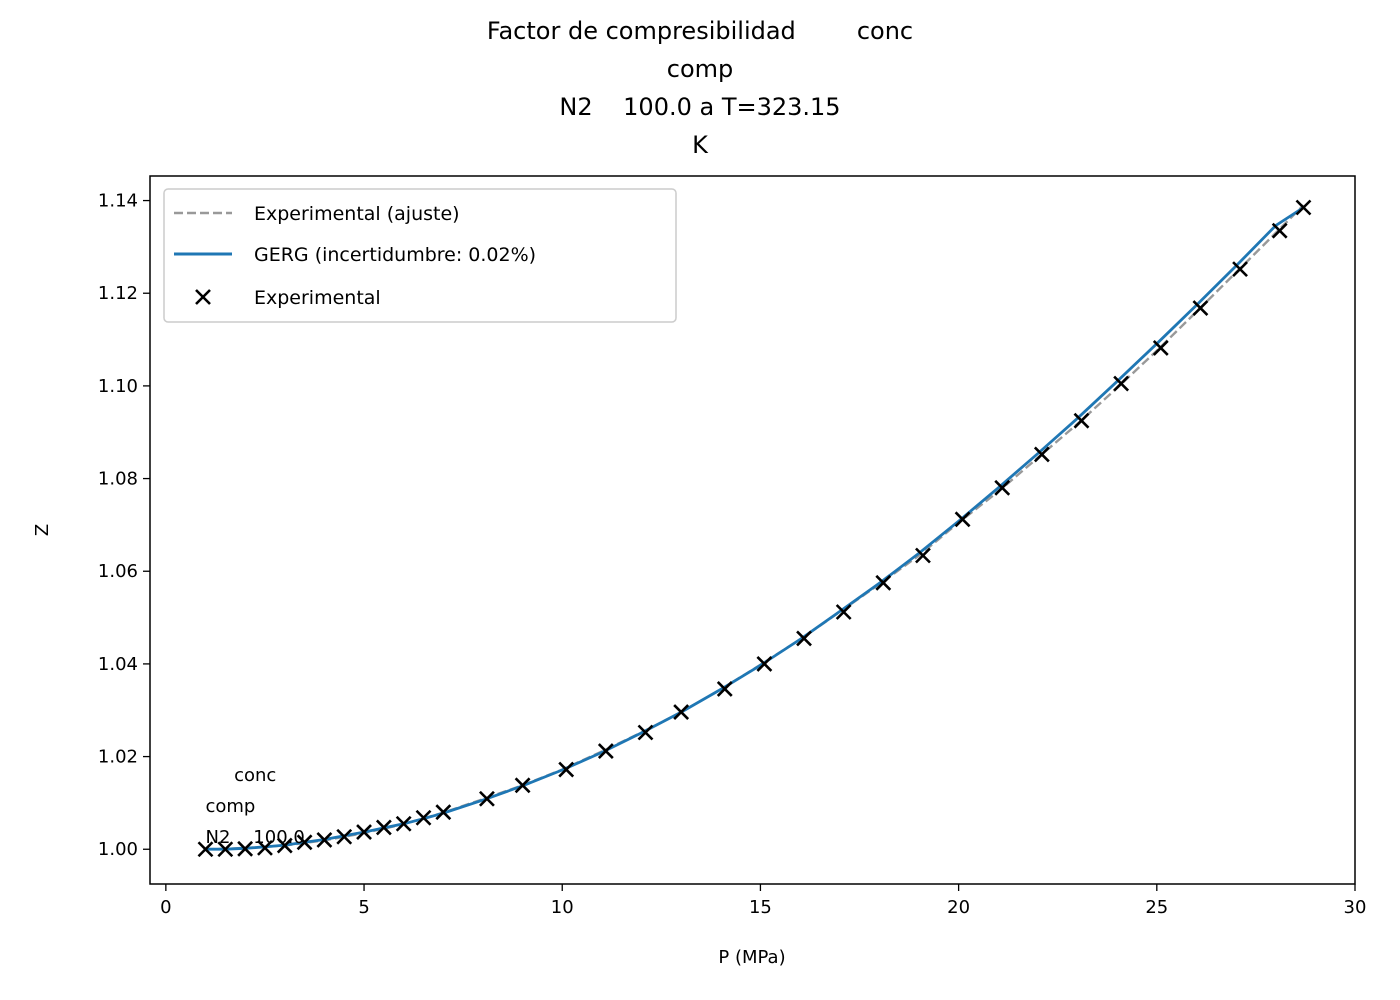 The height and width of the screenshot is (1000, 1400). I want to click on legend-gerg-label: GERG (incertidumbre: 0.02%), so click(395, 255).